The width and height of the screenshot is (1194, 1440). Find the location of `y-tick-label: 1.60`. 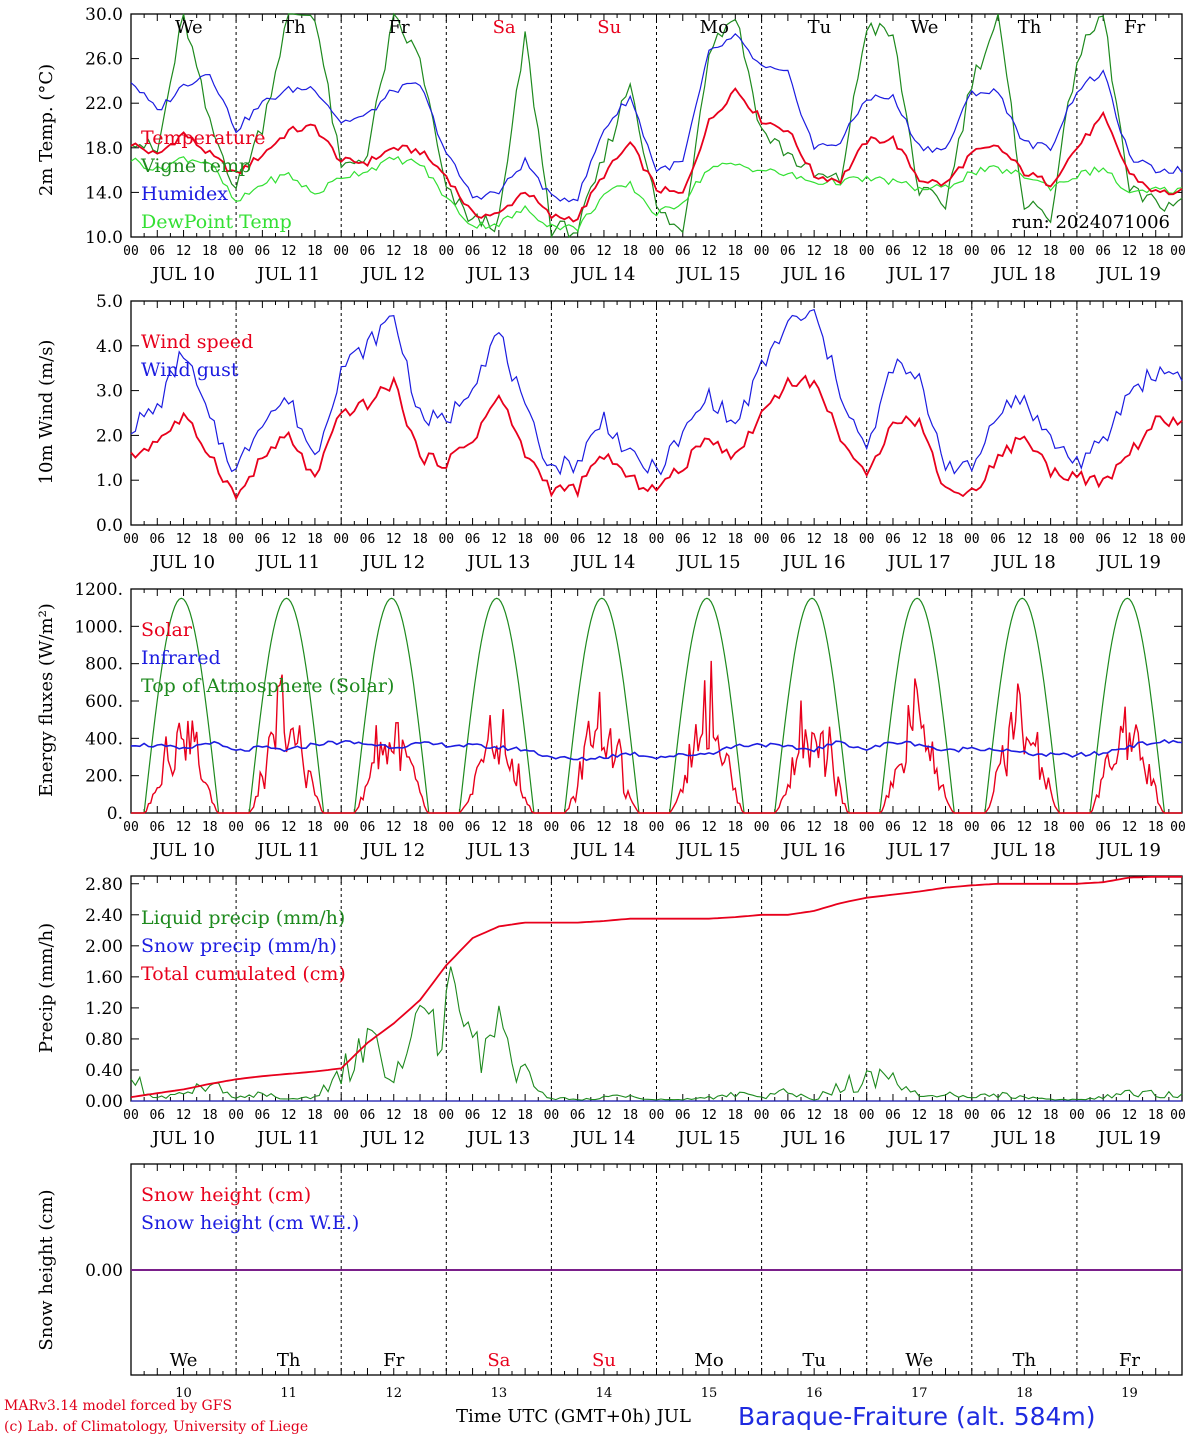

y-tick-label: 1.60 is located at coordinates (104, 978).